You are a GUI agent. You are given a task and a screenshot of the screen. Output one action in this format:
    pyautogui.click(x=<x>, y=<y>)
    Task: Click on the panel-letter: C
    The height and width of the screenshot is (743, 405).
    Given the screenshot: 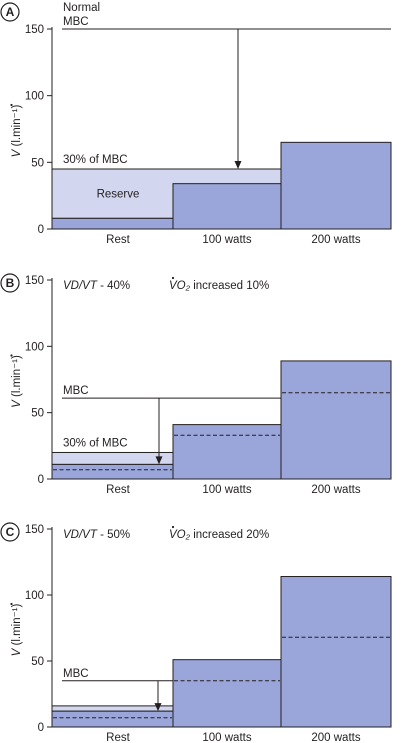 What is the action you would take?
    pyautogui.click(x=10, y=532)
    